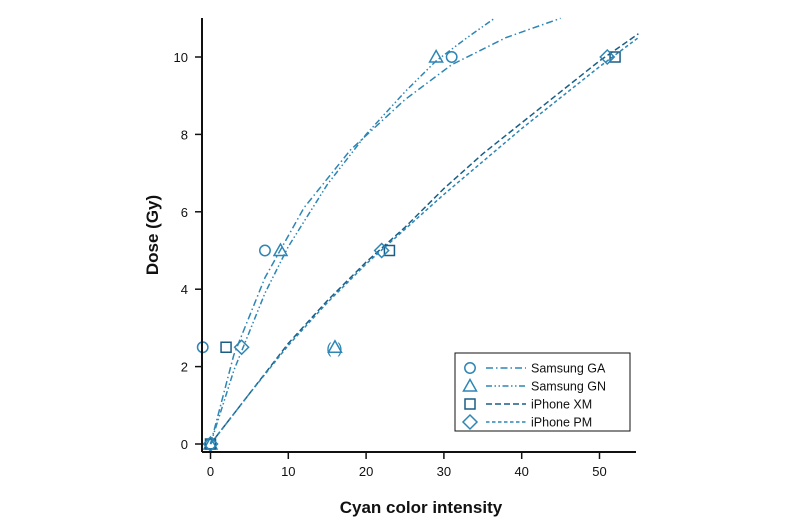 This screenshot has height=530, width=800. What do you see at coordinates (184, 212) in the screenshot?
I see `y-tick-label: 6` at bounding box center [184, 212].